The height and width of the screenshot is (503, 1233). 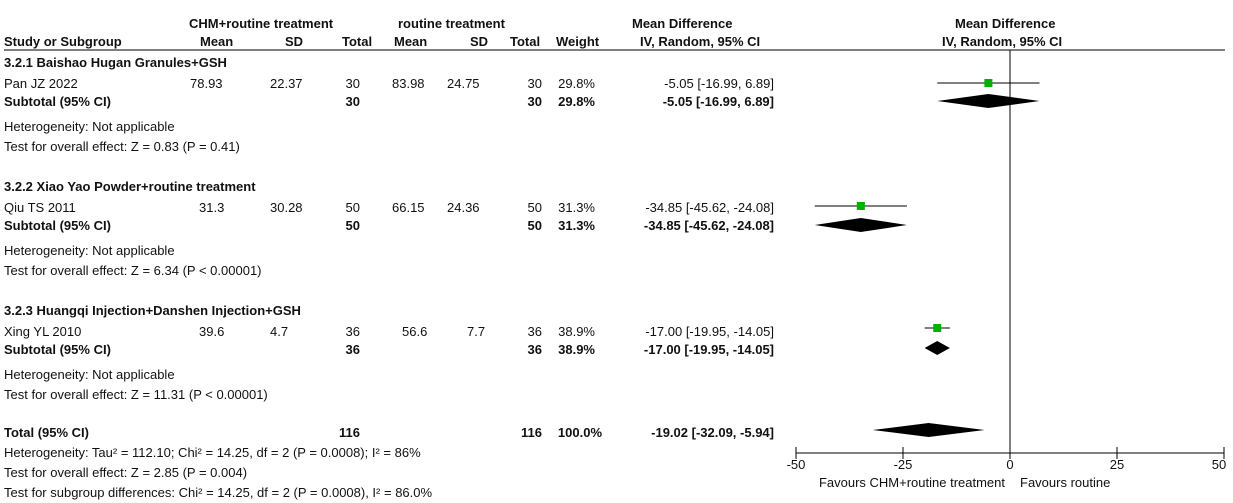 I want to click on study-mean2: 83.98, so click(x=408, y=83).